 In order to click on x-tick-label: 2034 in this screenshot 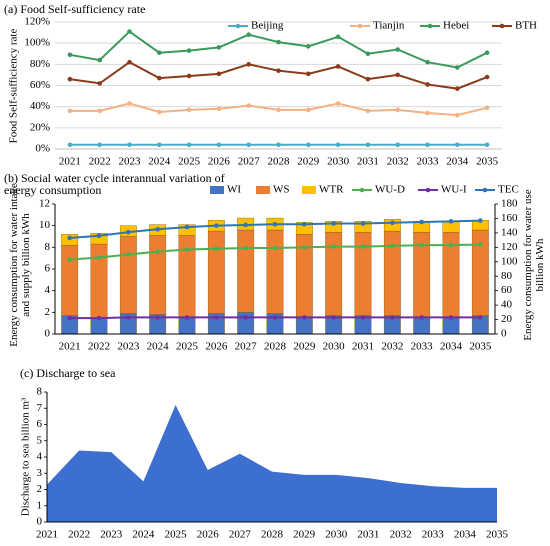, I will do `click(465, 535)`.